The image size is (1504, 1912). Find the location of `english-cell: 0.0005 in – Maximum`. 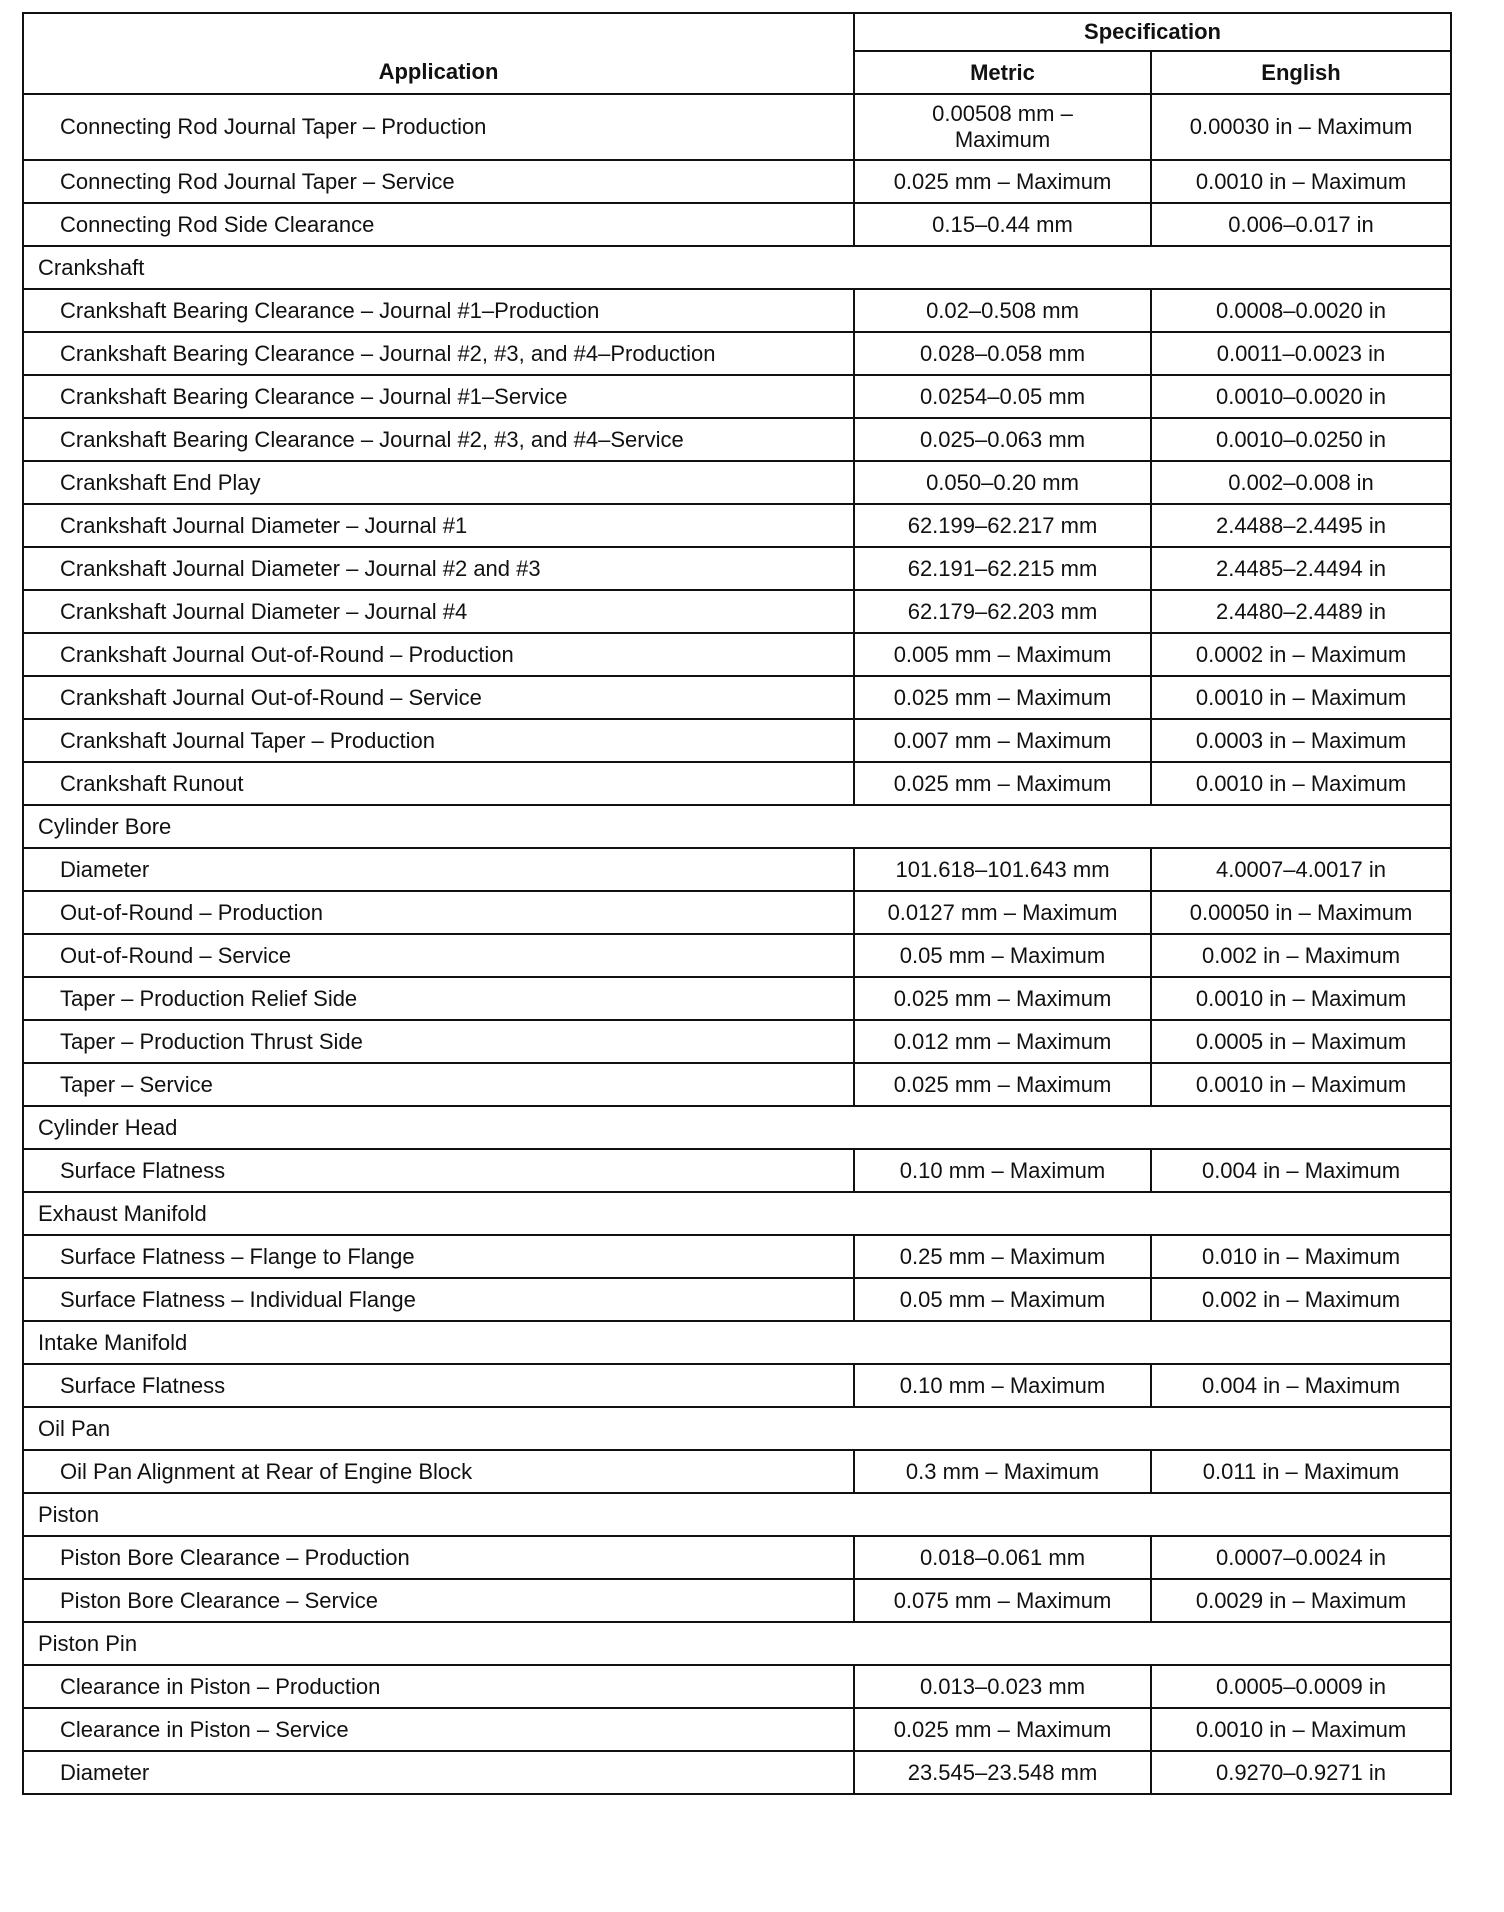

english-cell: 0.0005 in – Maximum is located at coordinates (1301, 1041).